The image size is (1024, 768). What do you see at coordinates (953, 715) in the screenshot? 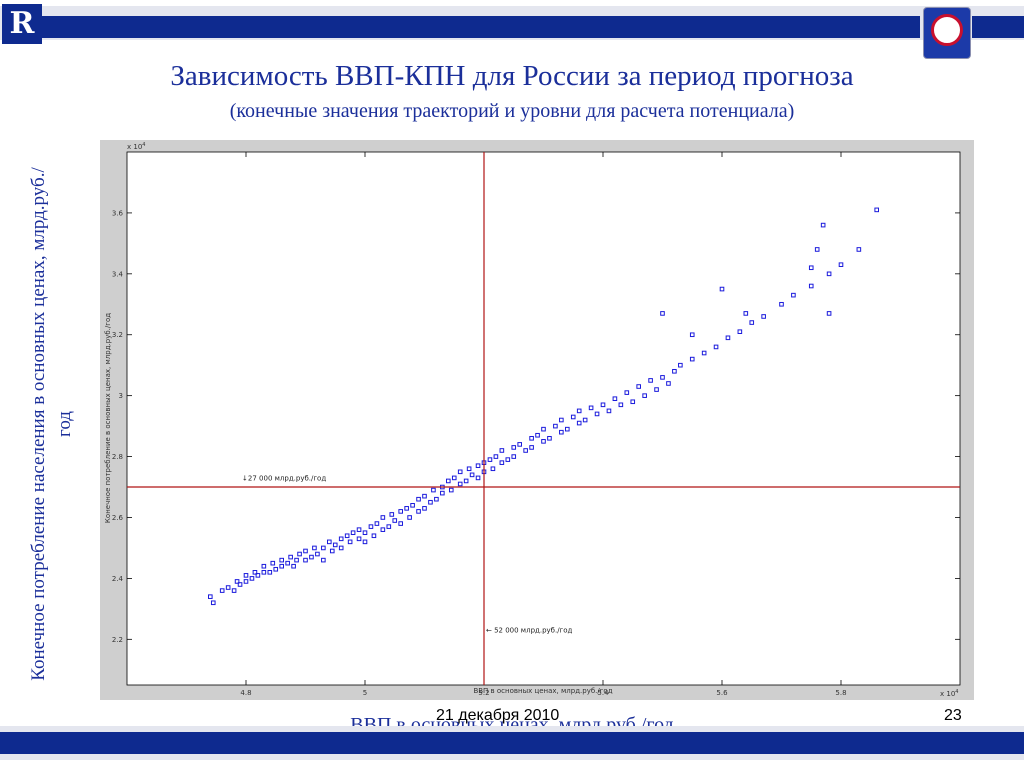
I see `page-number: 23` at bounding box center [953, 715].